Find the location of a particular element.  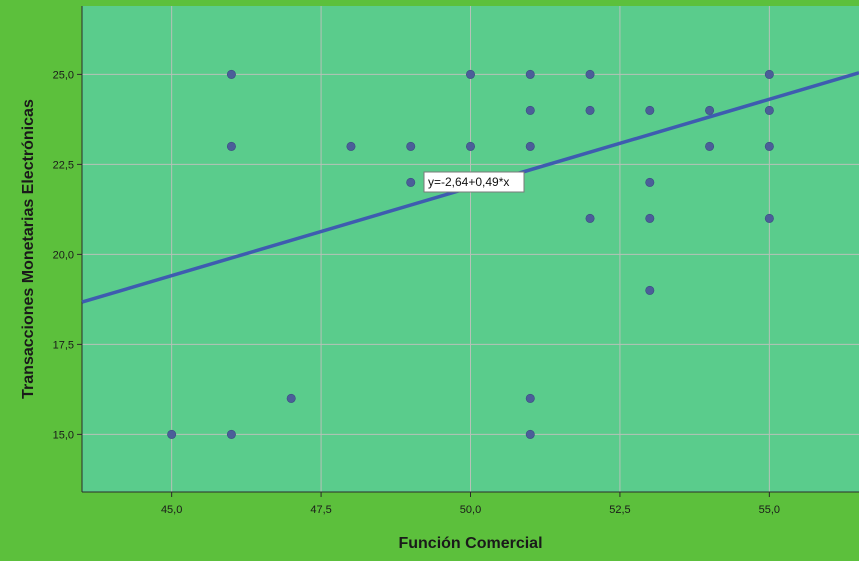

y-tick-label: 25,0 is located at coordinates (63, 75).